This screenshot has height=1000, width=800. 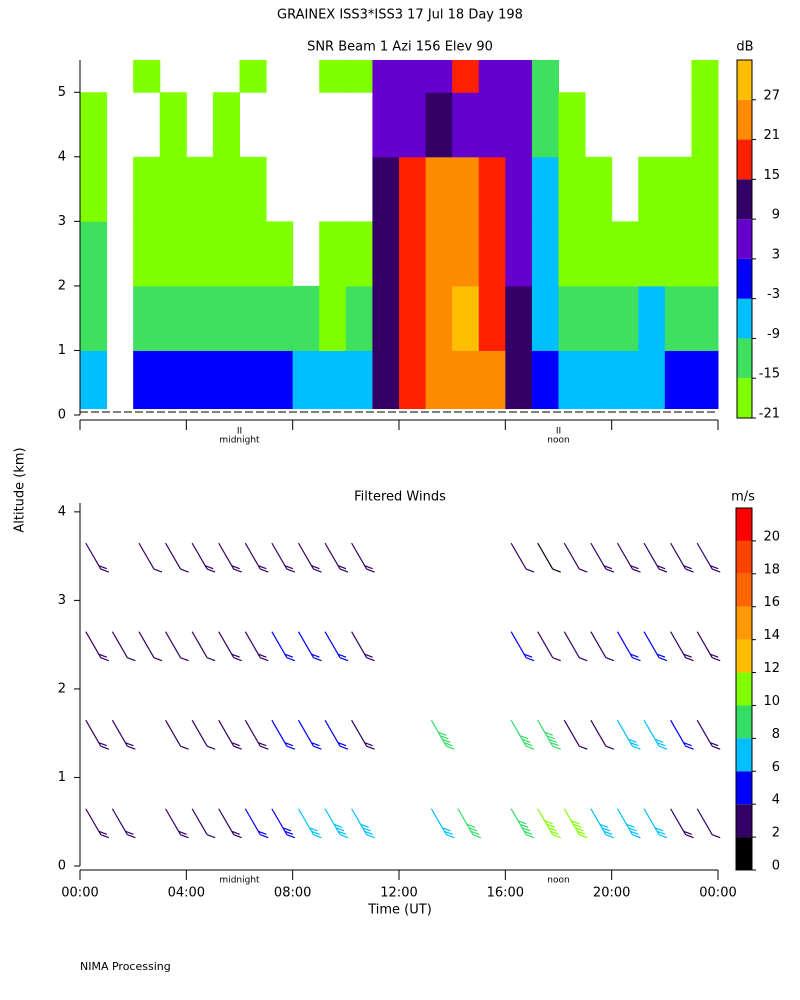 I want to click on page-title: GRAINEX ISS3*ISS3 17 Jul 18 Day 198, so click(x=400, y=15).